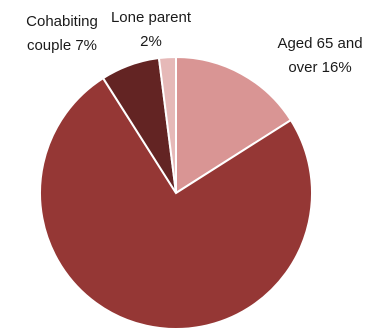 The image size is (383, 334). I want to click on slice-label-line: Cohabiting, so click(62, 21).